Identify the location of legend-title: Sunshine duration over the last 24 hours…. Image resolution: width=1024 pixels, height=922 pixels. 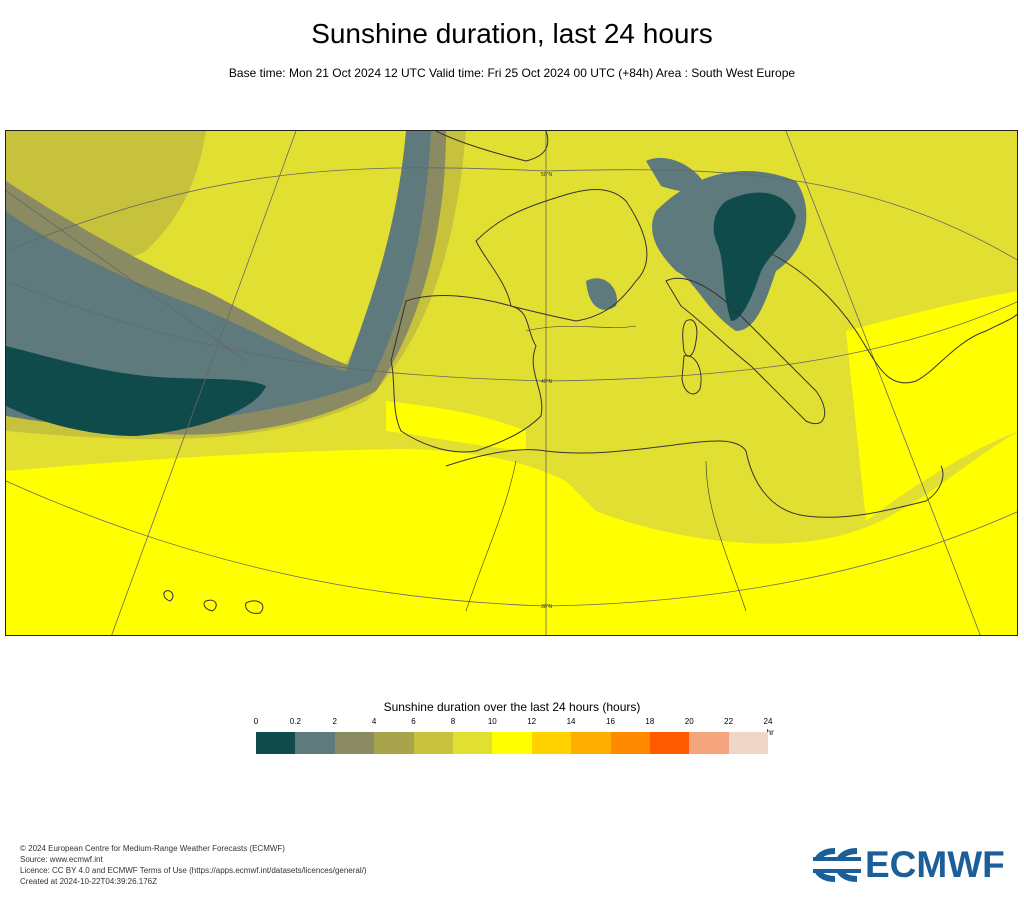
(512, 707).